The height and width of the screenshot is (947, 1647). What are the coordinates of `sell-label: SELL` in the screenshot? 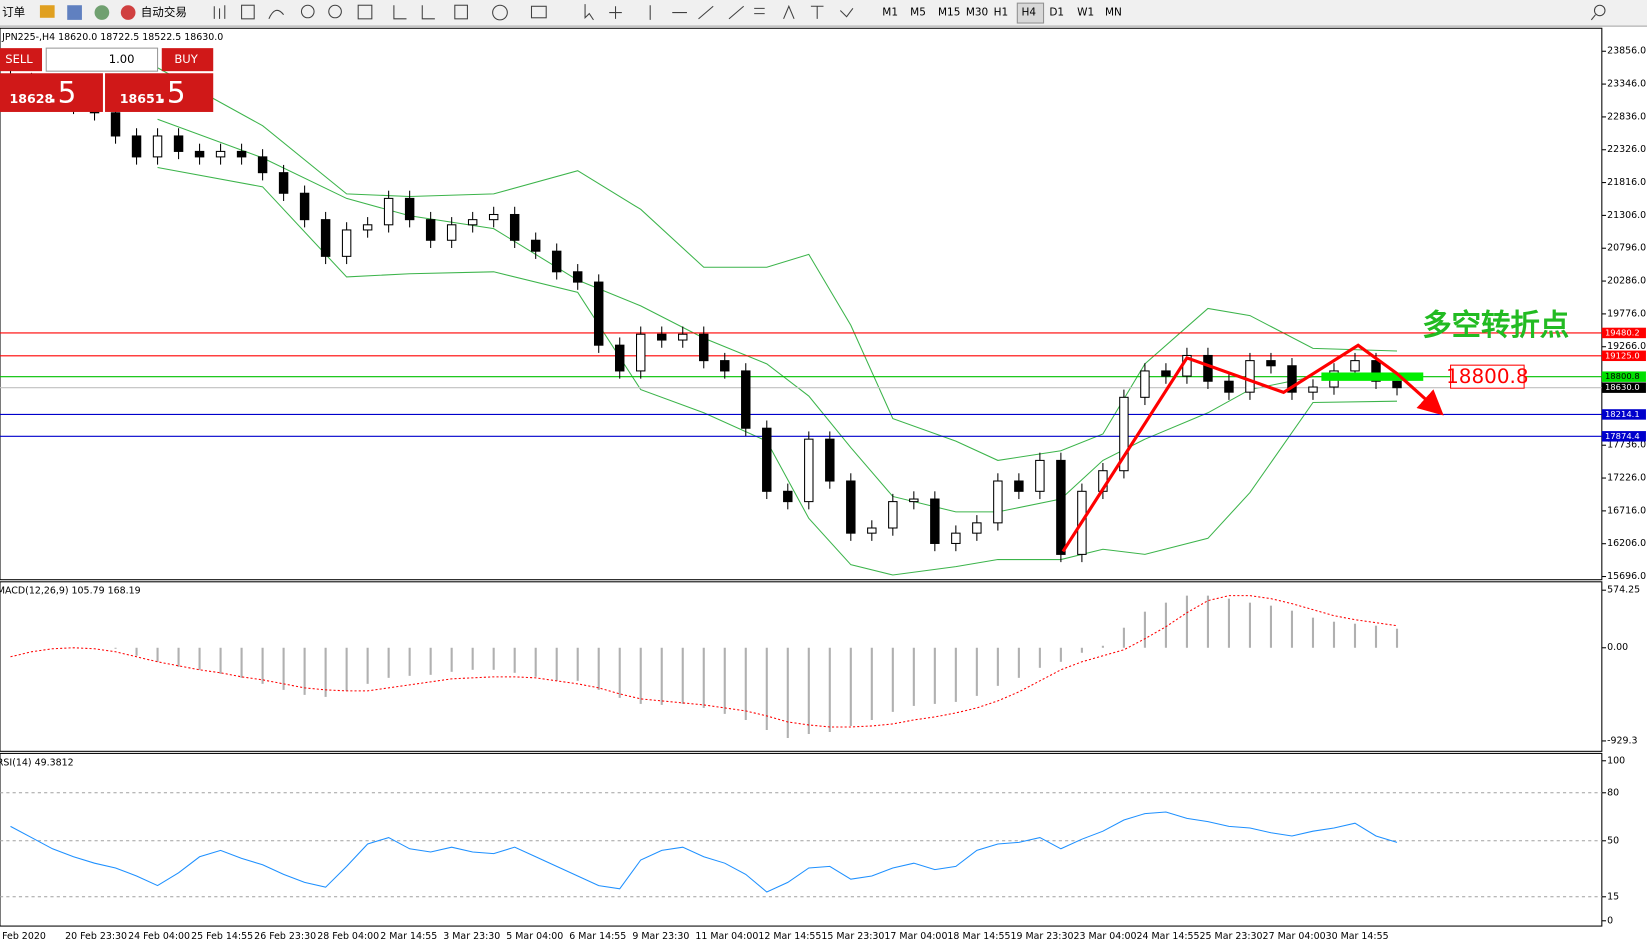 It's located at (19, 59).